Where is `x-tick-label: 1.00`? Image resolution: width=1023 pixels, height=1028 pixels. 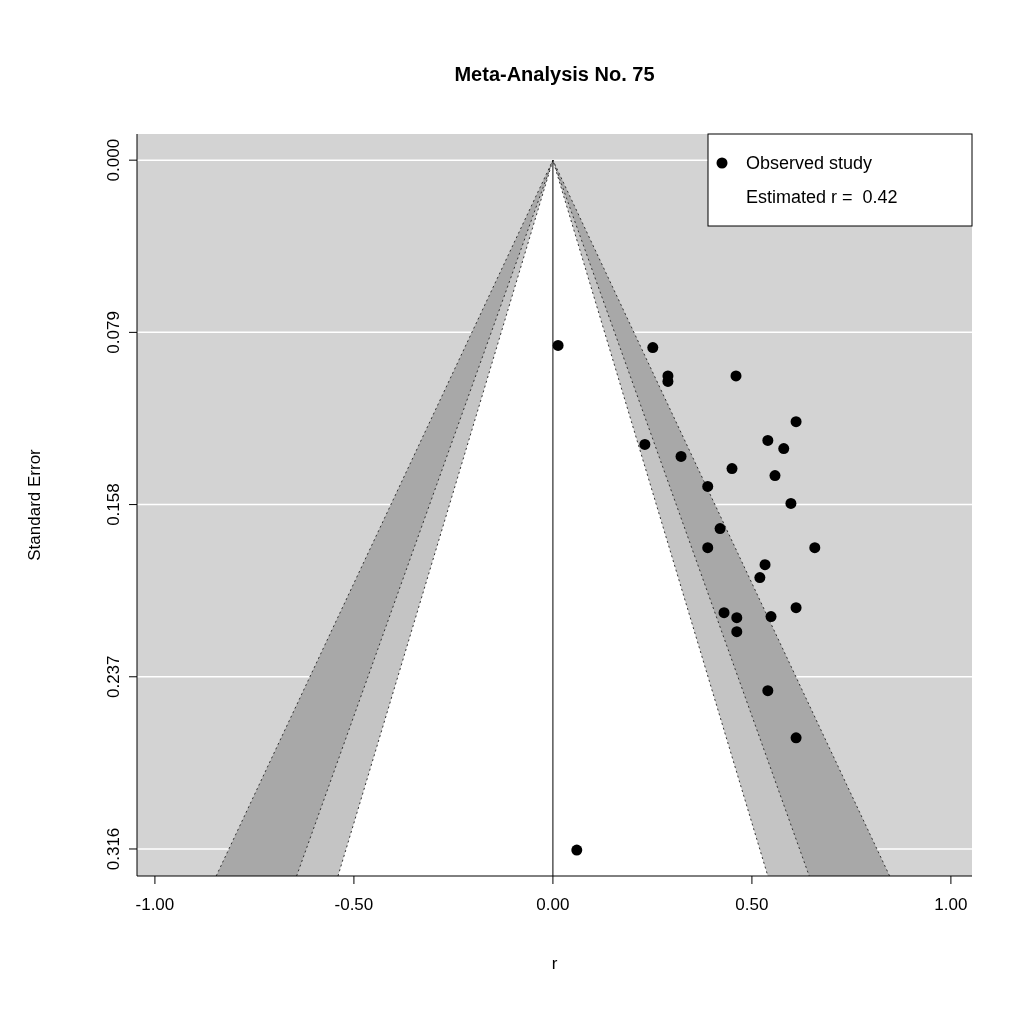 x-tick-label: 1.00 is located at coordinates (951, 904).